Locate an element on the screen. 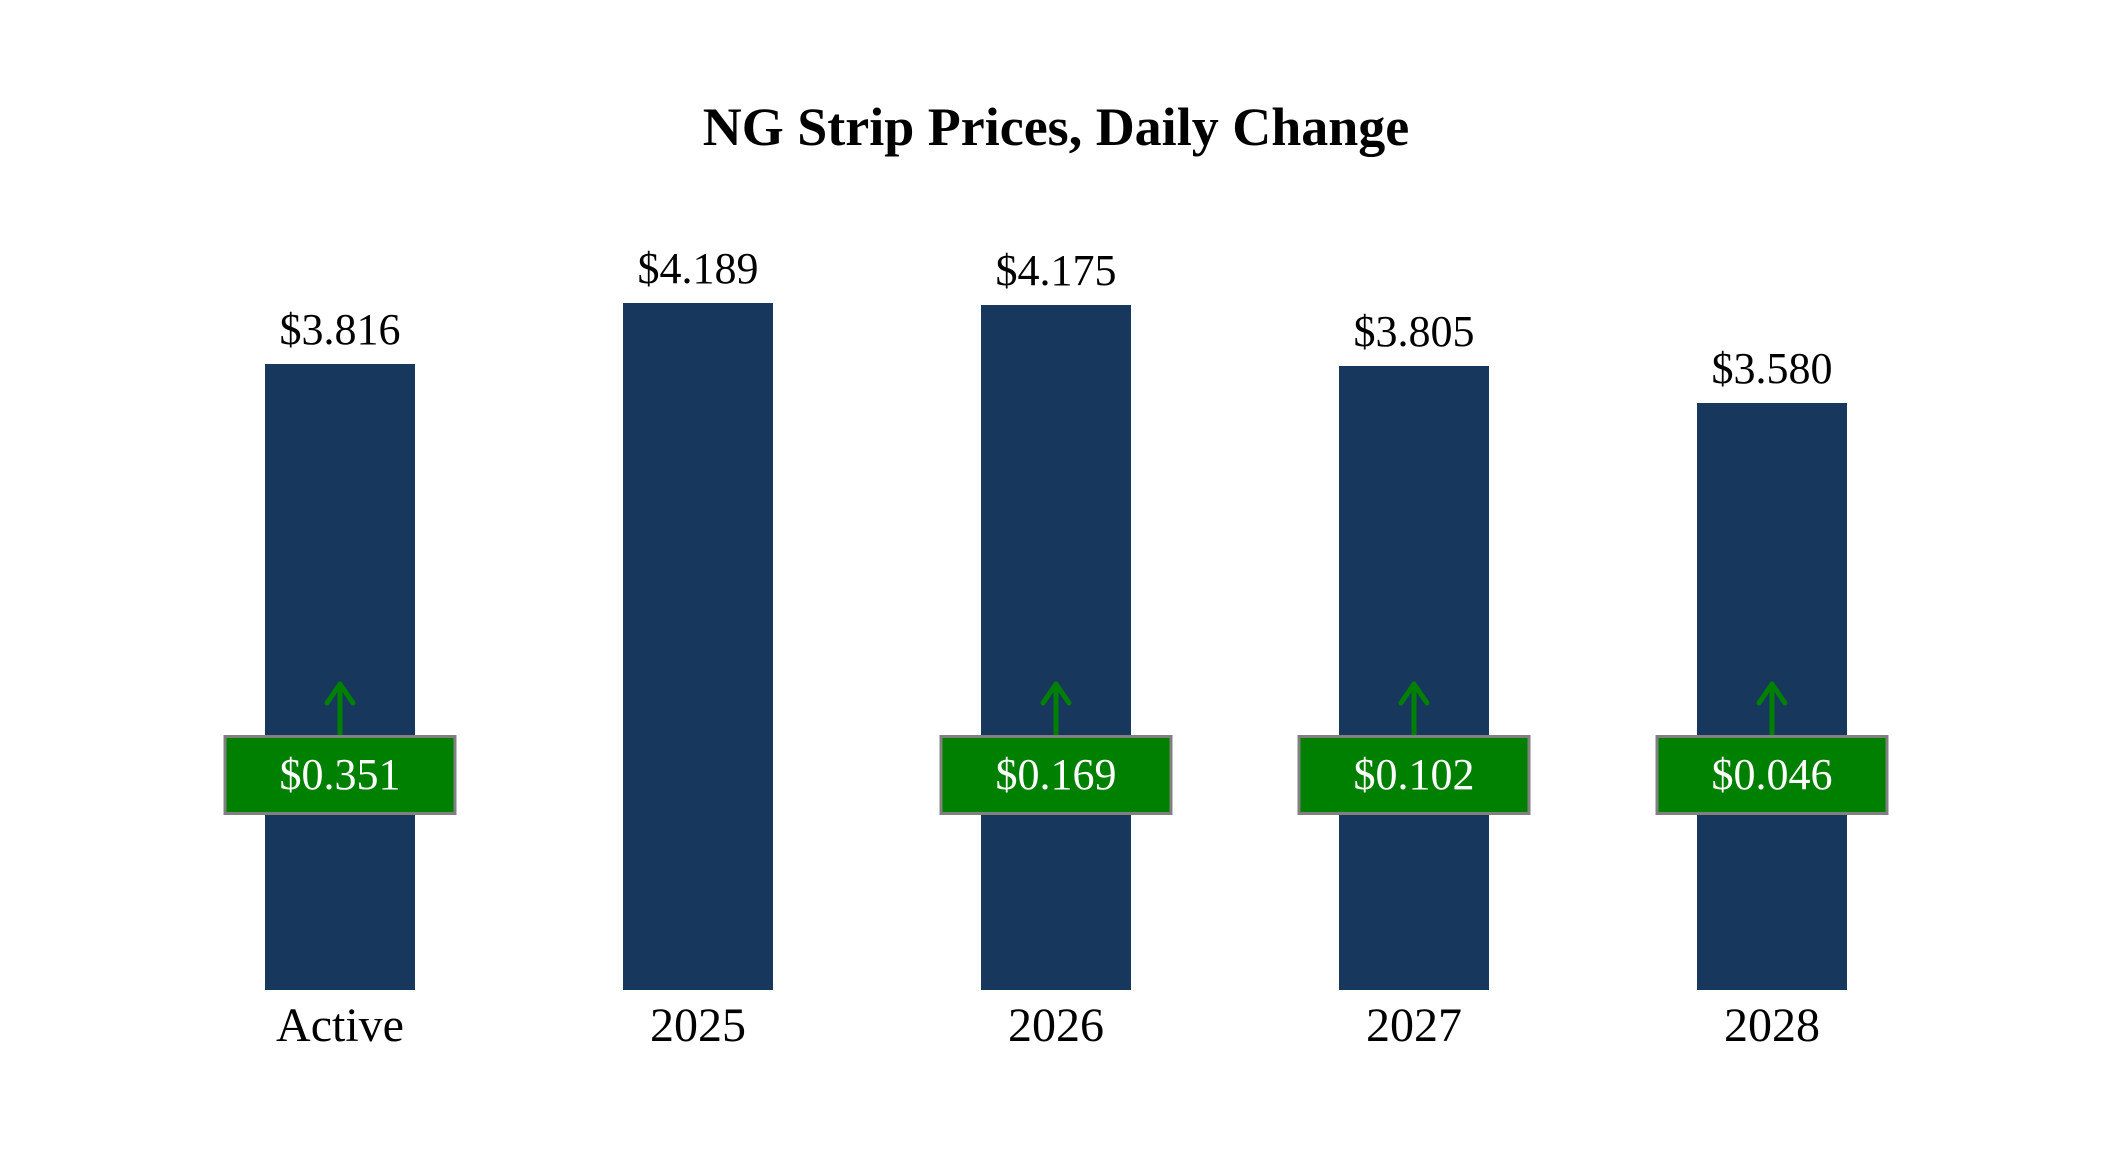 The width and height of the screenshot is (2112, 1152). daily-change-badge: $0.102 is located at coordinates (1414, 775).